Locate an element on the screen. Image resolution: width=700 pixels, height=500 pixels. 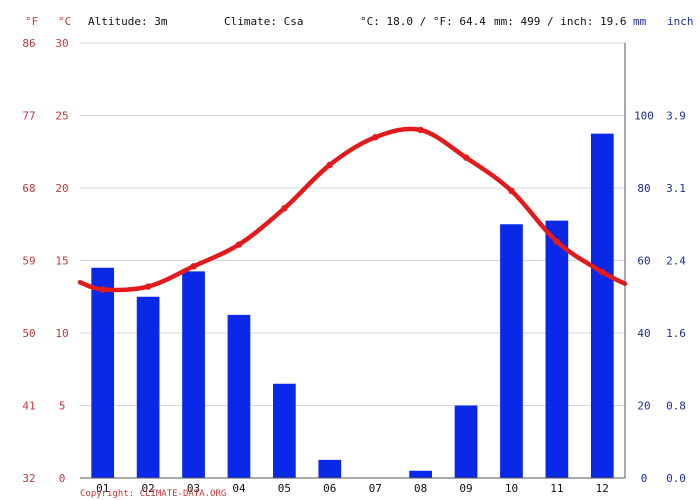
unit-c-label: °C is located at coordinates (64, 21).